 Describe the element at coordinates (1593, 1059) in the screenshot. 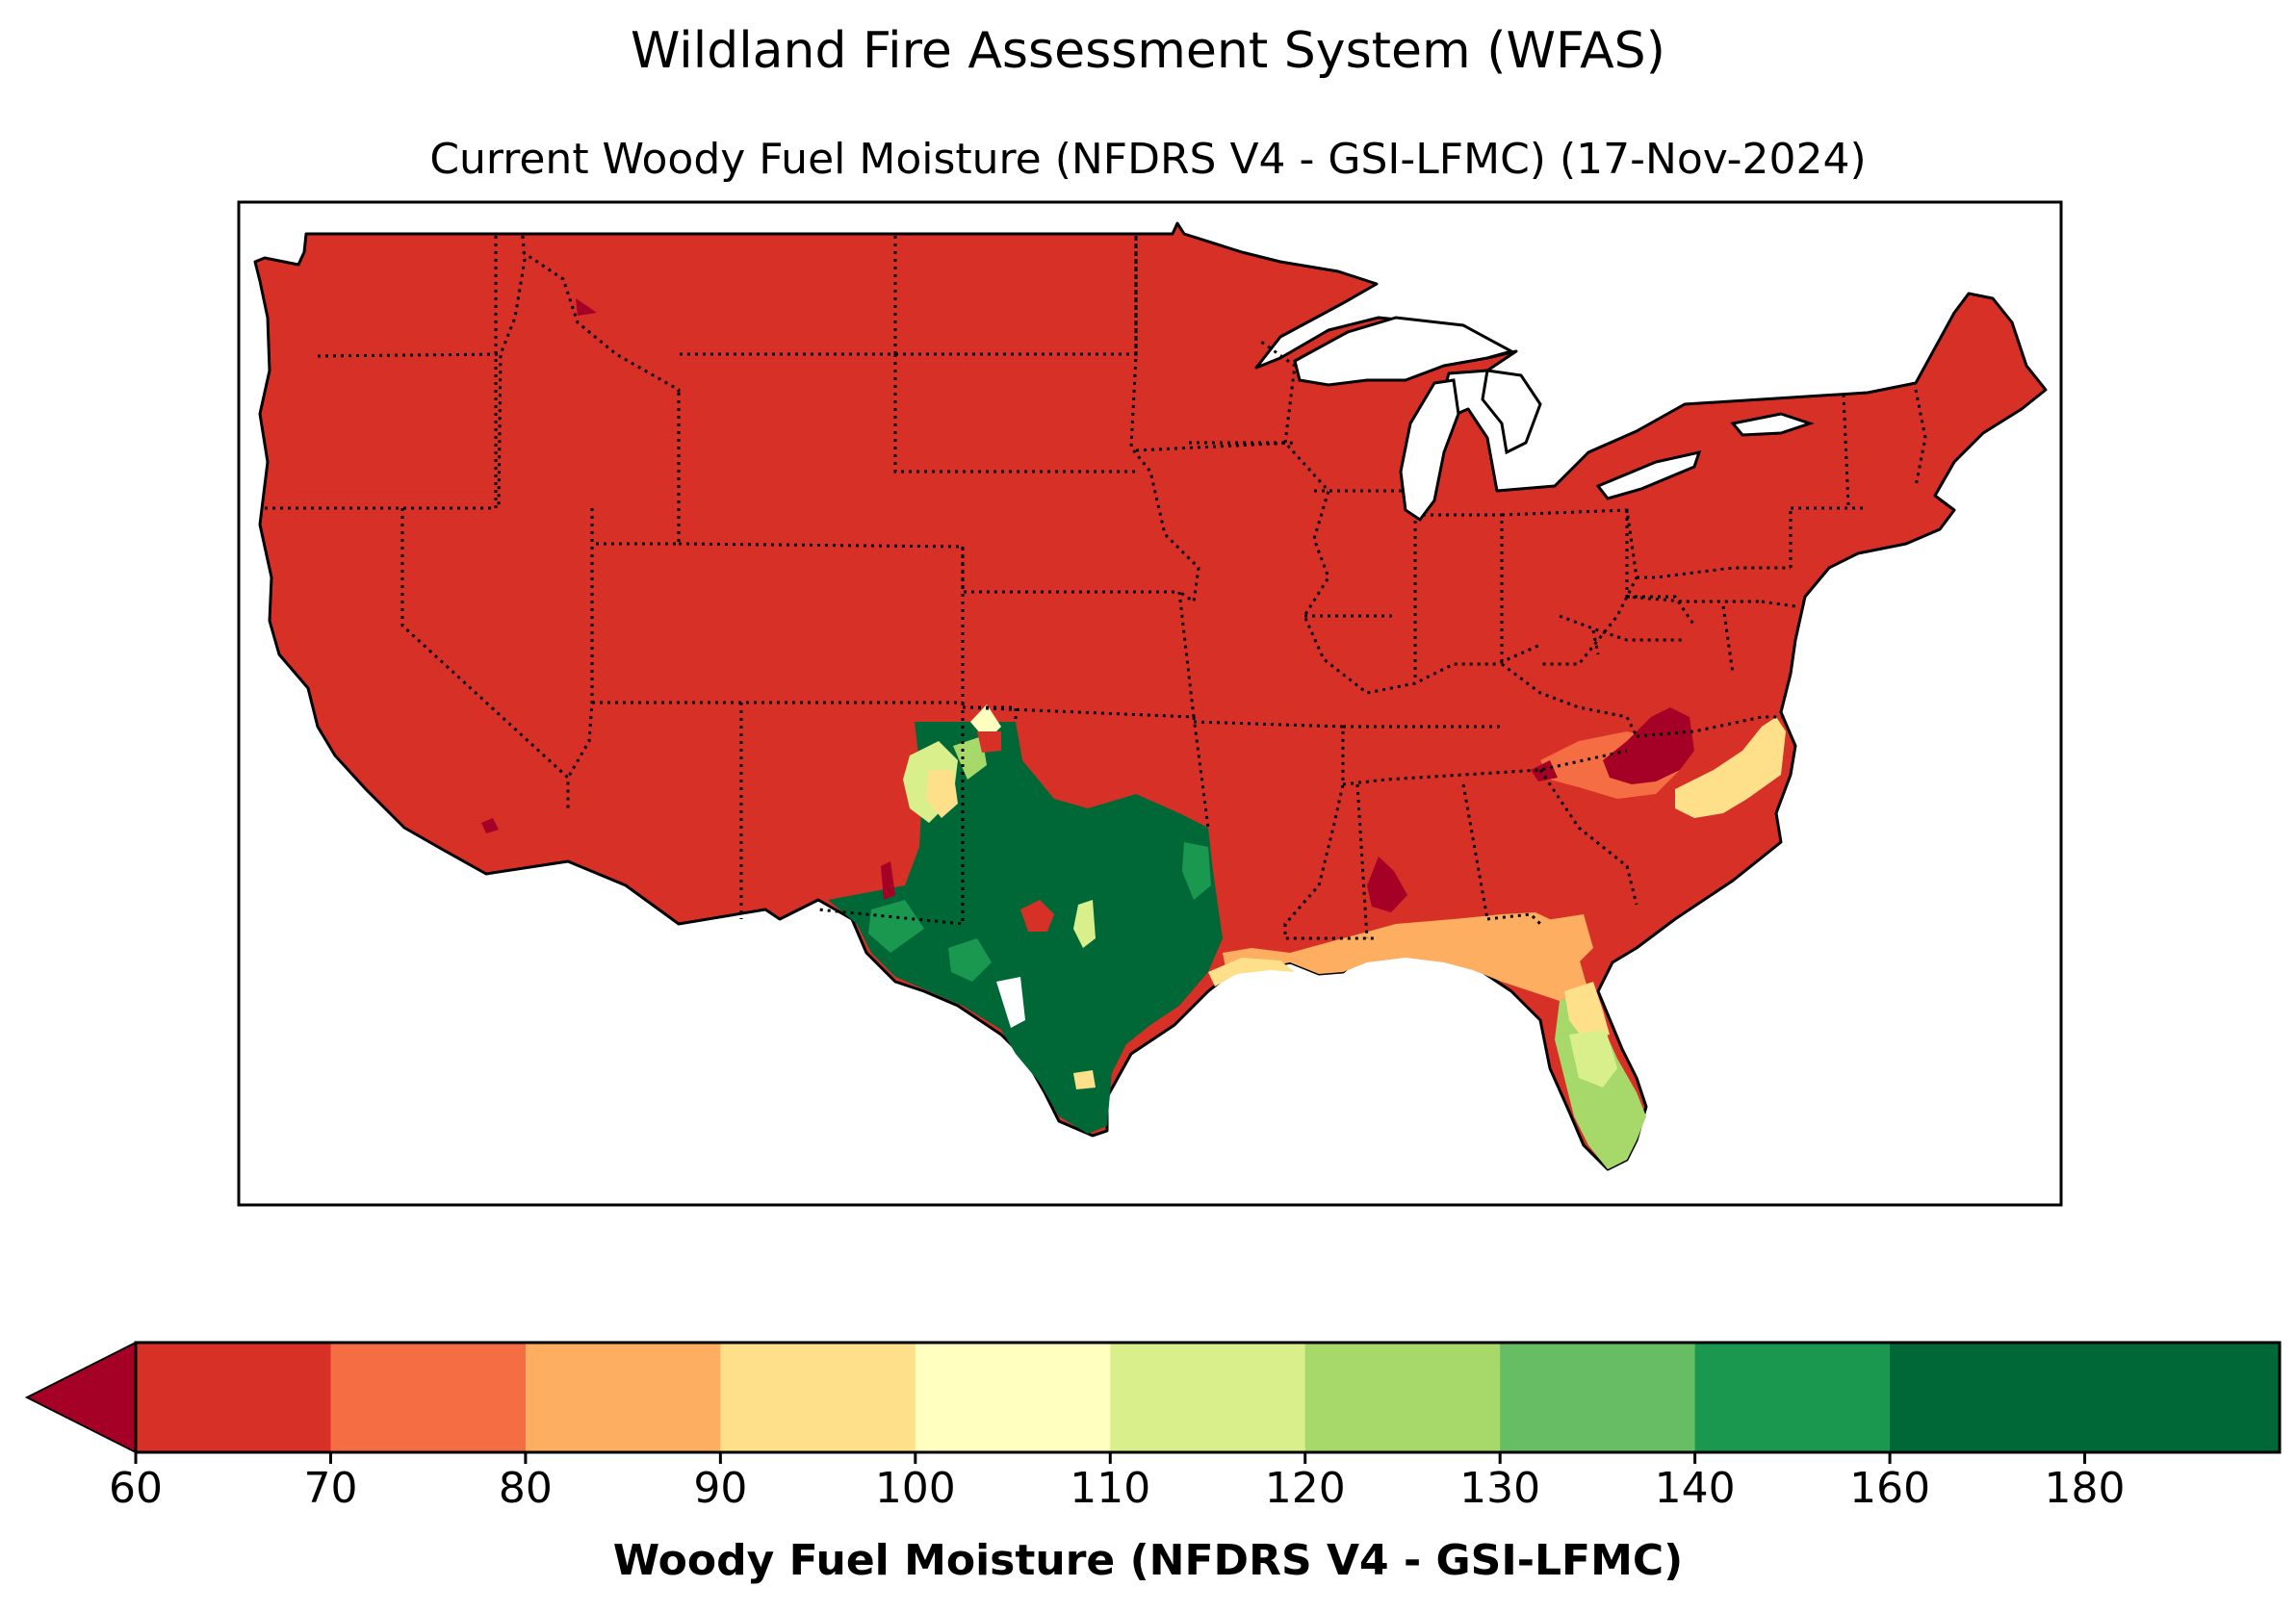

I see `florida-pale-patch` at that location.